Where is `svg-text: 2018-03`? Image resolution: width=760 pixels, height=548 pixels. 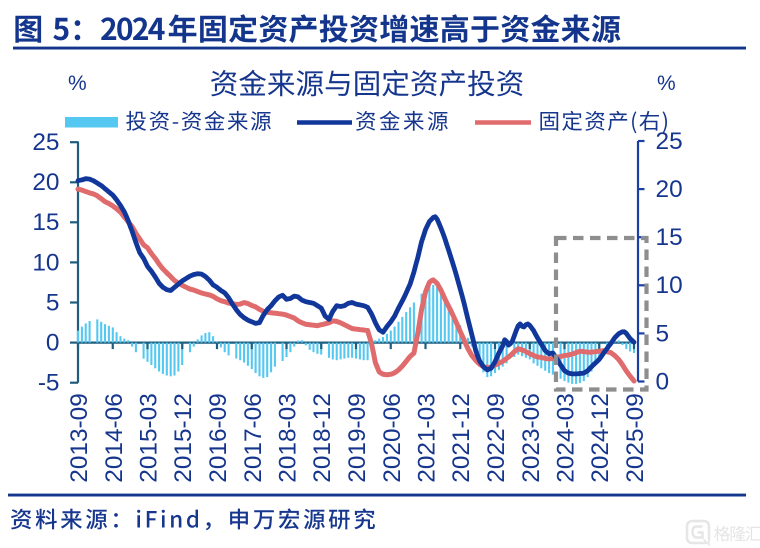
svg-text: 2018-03 is located at coordinates (288, 438).